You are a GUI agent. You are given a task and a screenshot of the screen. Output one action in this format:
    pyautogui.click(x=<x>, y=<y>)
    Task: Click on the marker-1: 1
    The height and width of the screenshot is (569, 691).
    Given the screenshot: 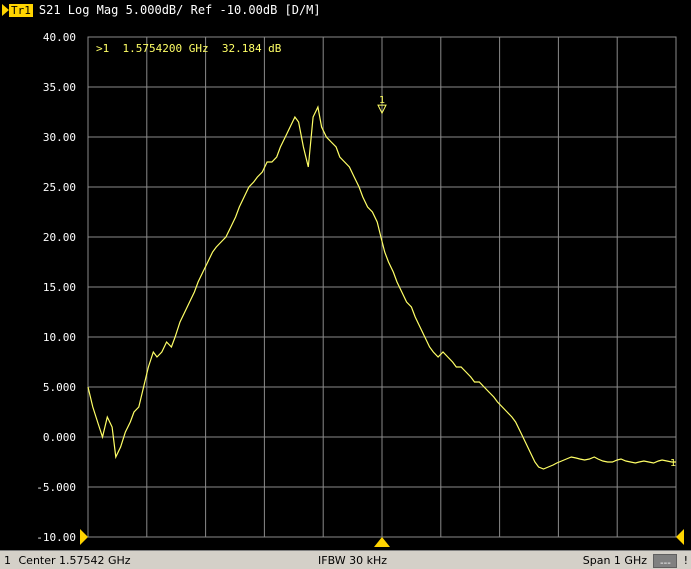 What is the action you would take?
    pyautogui.click(x=382, y=105)
    